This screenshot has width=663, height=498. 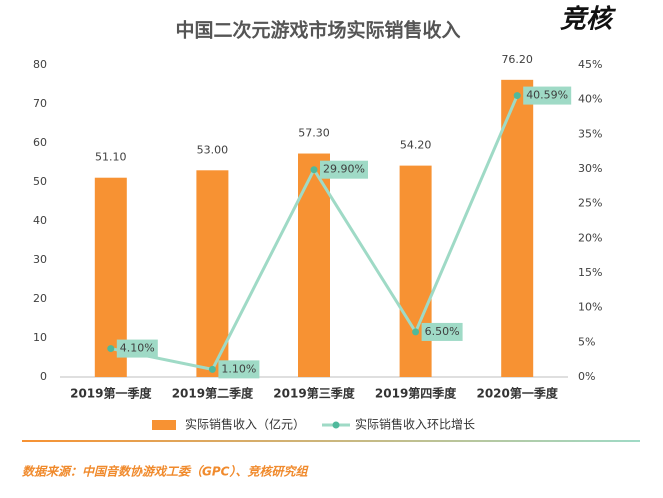 What do you see at coordinates (590, 99) in the screenshot?
I see `y2-tick-label: 40%` at bounding box center [590, 99].